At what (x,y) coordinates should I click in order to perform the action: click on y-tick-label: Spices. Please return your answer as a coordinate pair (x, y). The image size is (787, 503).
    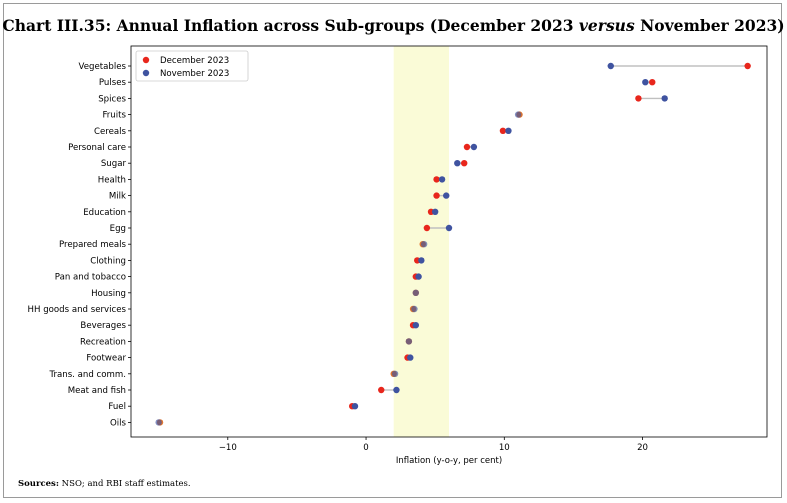
    Looking at the image, I should click on (112, 99).